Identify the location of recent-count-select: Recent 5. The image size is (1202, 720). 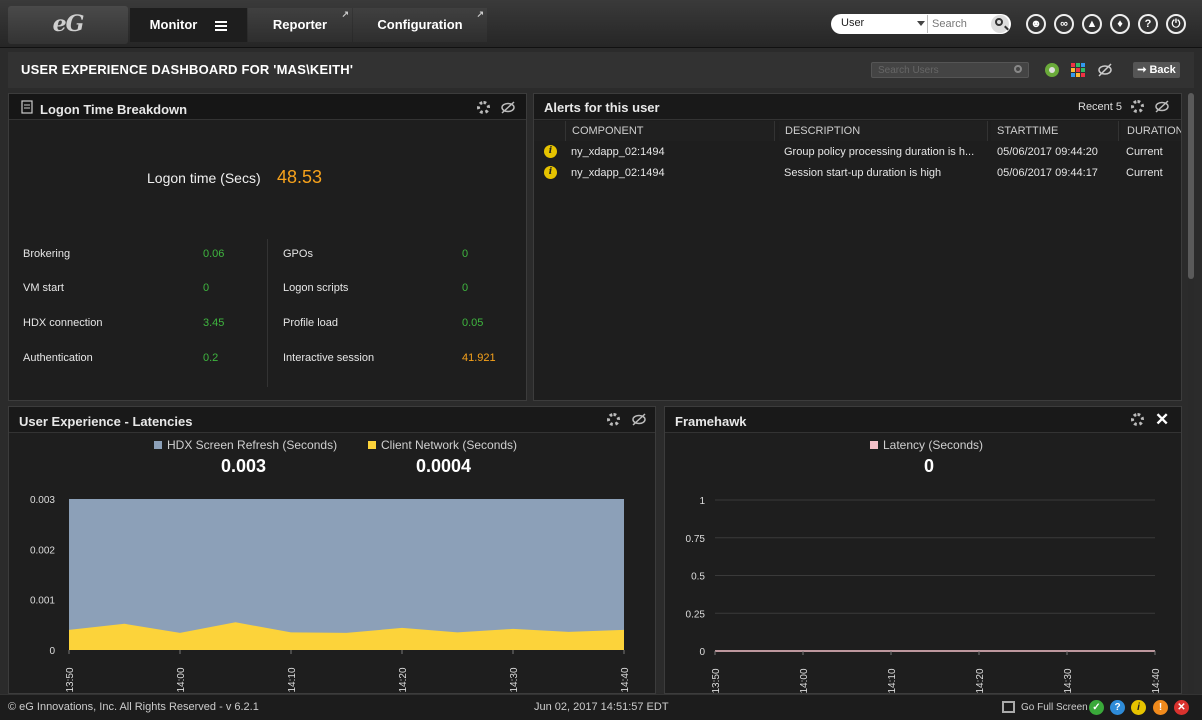
(1100, 107).